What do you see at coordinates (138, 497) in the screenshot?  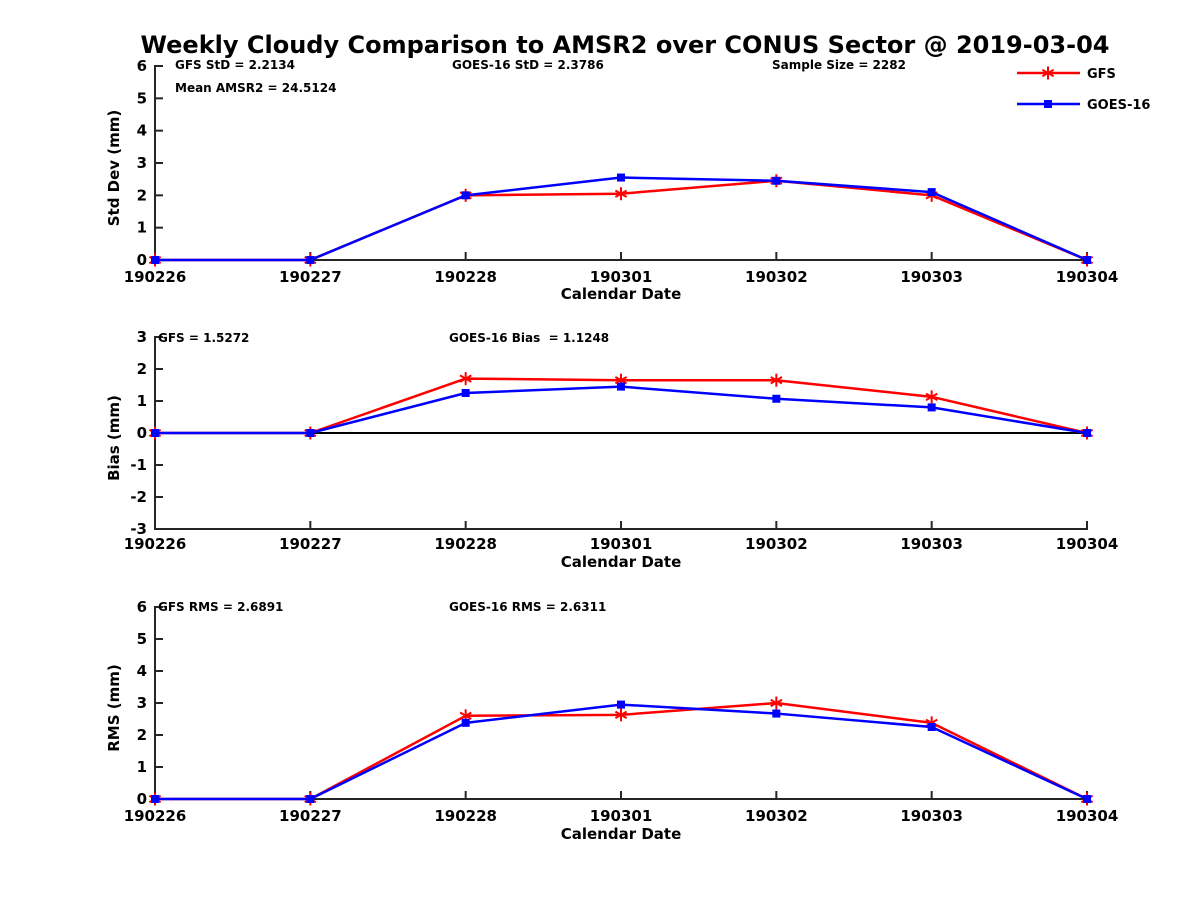 I see `y-tick-label: -2` at bounding box center [138, 497].